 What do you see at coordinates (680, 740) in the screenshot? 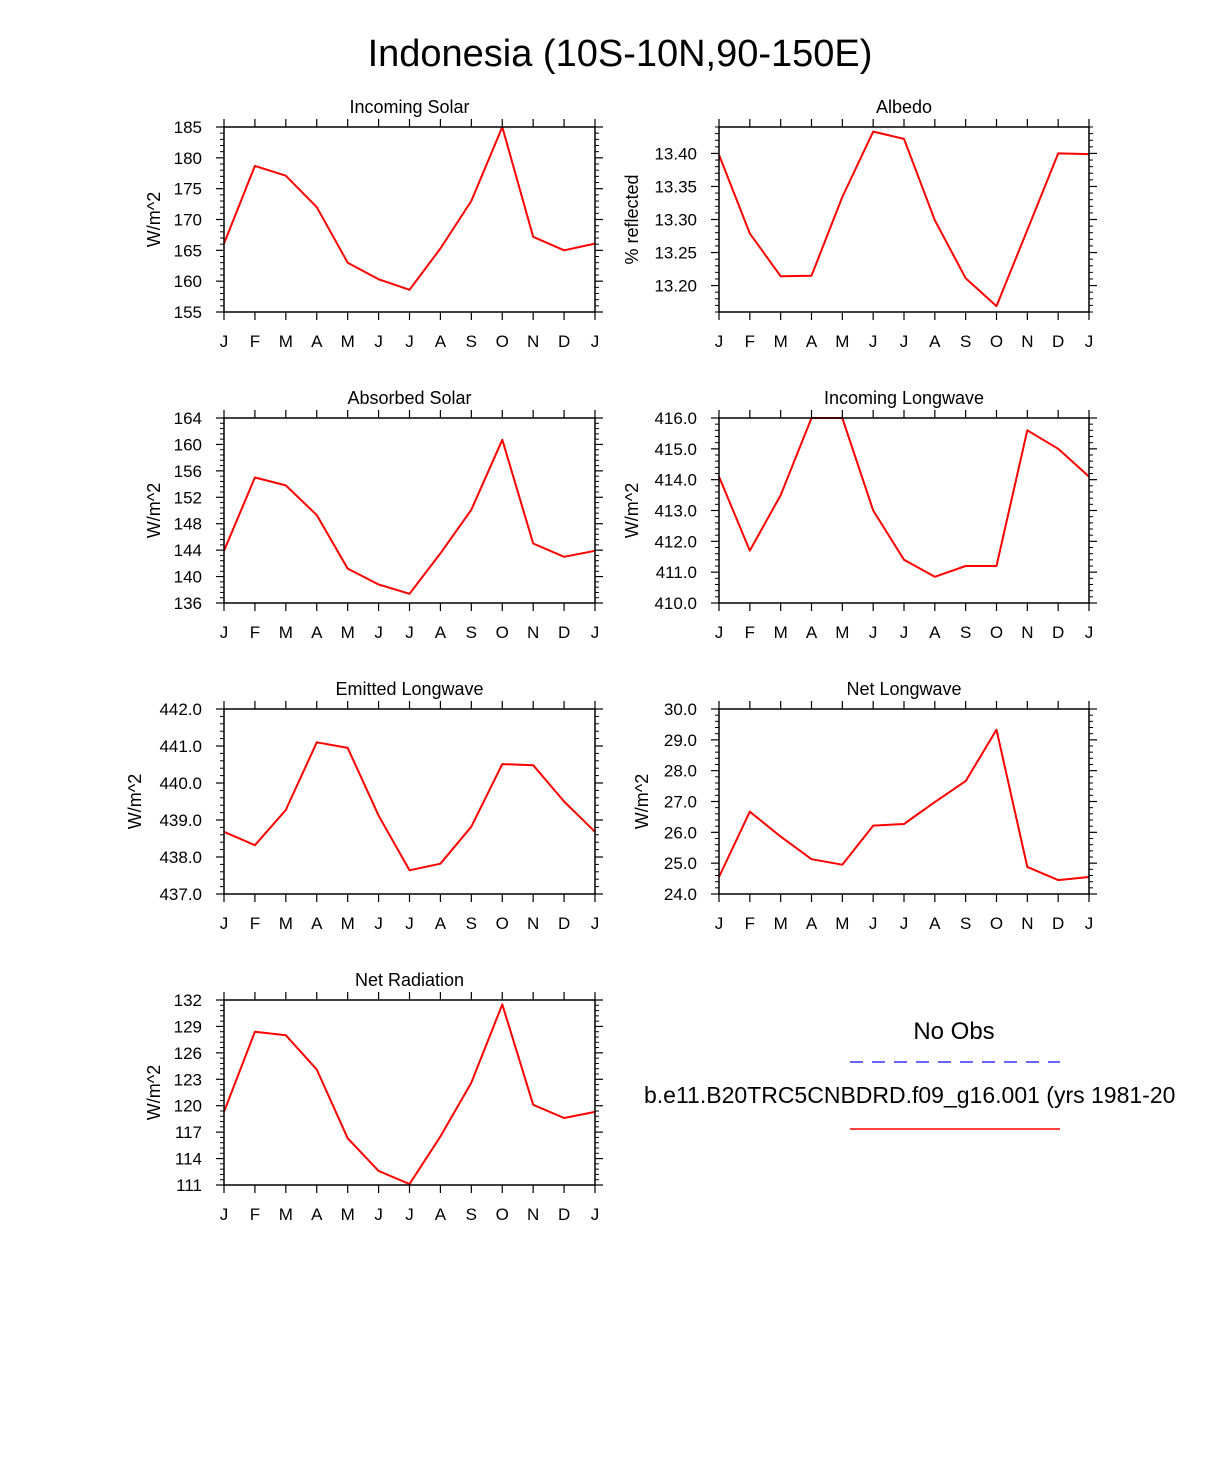
I see `y-tick-label: 29.0` at bounding box center [680, 740].